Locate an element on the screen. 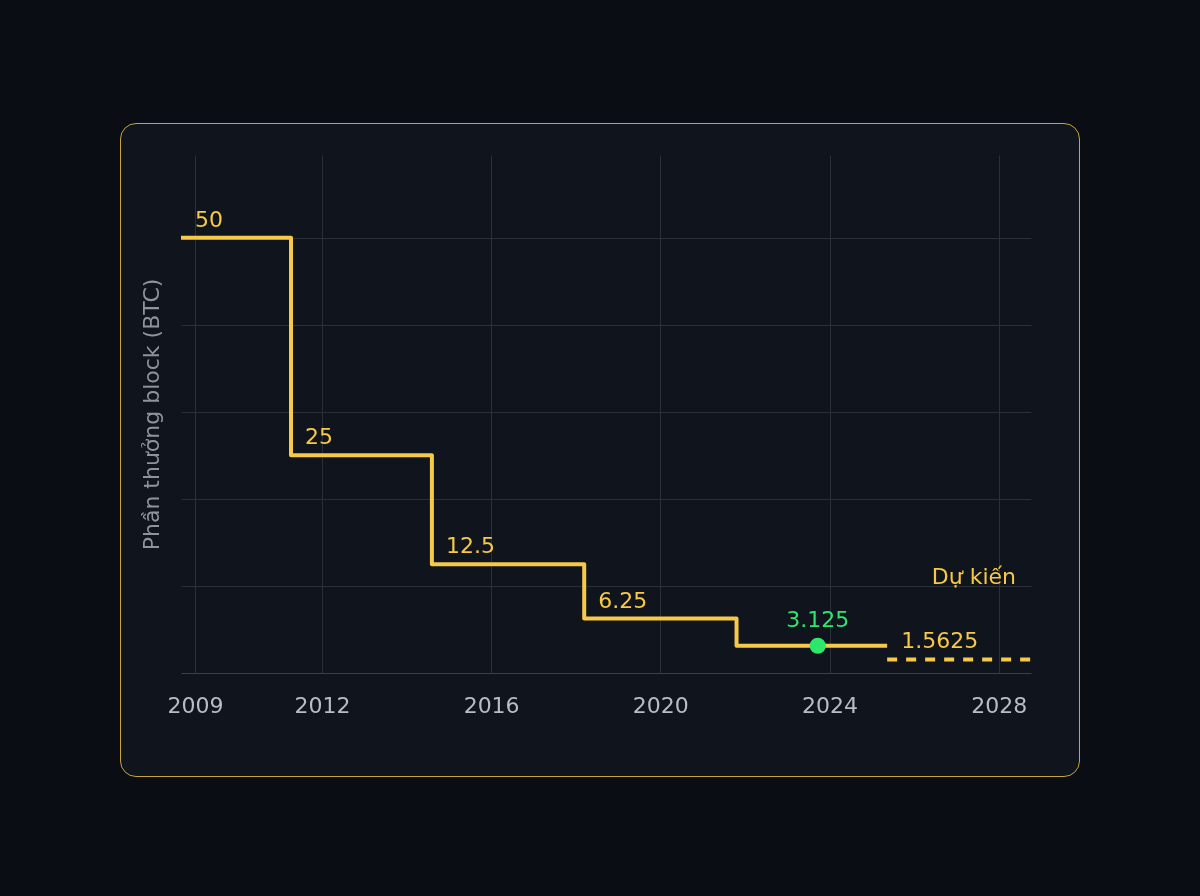 Image resolution: width=1200 pixels, height=896 pixels. x-tick-label: 2024 is located at coordinates (830, 705).